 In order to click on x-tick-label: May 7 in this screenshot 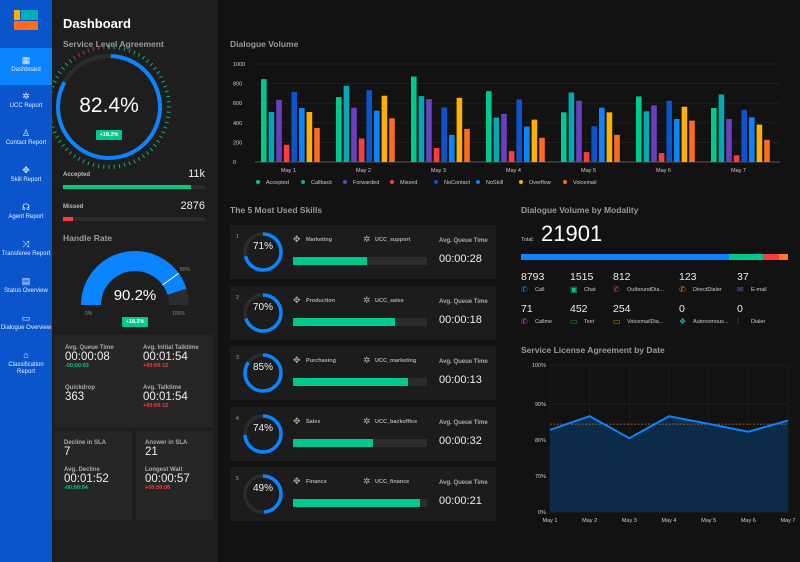, I will do `click(738, 171)`.